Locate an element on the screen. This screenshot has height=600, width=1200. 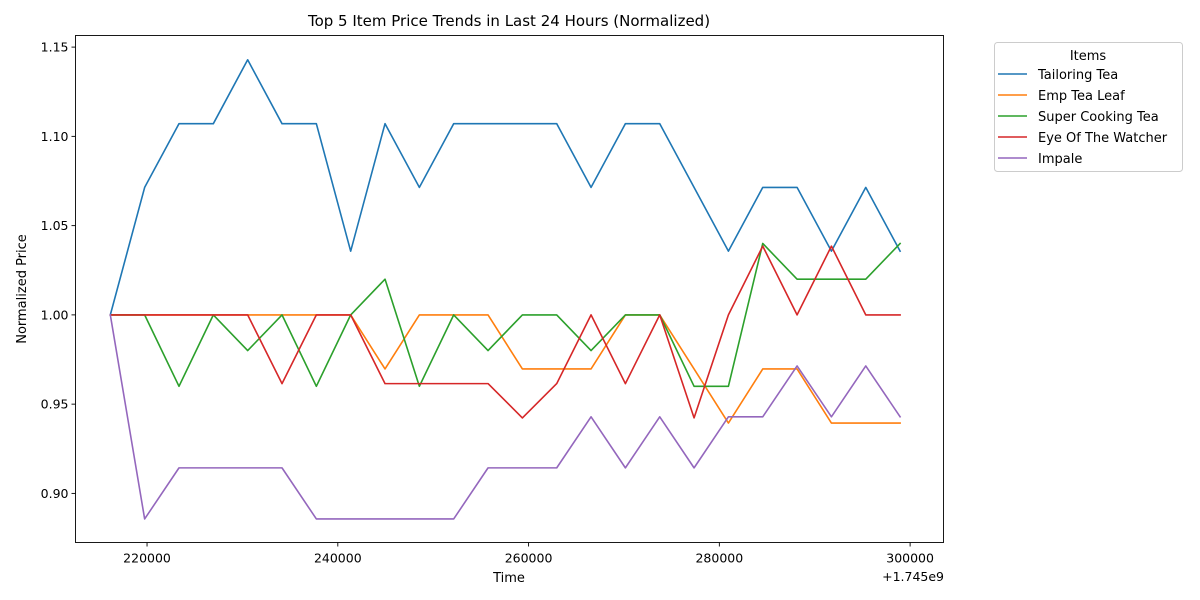
legend-frame is located at coordinates (1088, 107).